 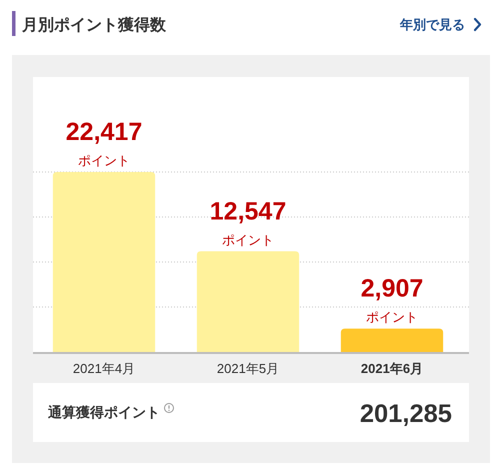 I want to click on x-tick-label: 2021年6月, so click(x=392, y=368).